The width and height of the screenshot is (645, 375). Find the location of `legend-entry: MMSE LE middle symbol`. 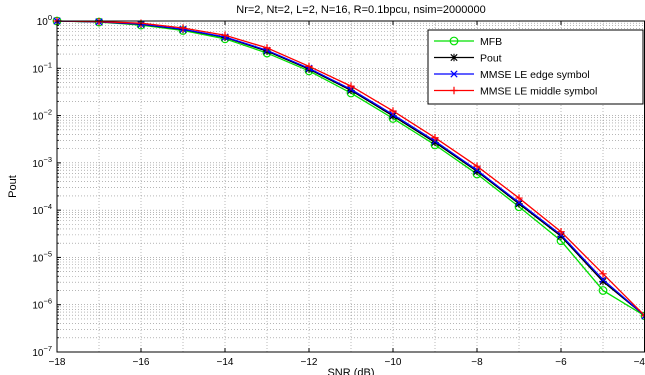

legend-entry: MMSE LE middle symbol is located at coordinates (515, 92).